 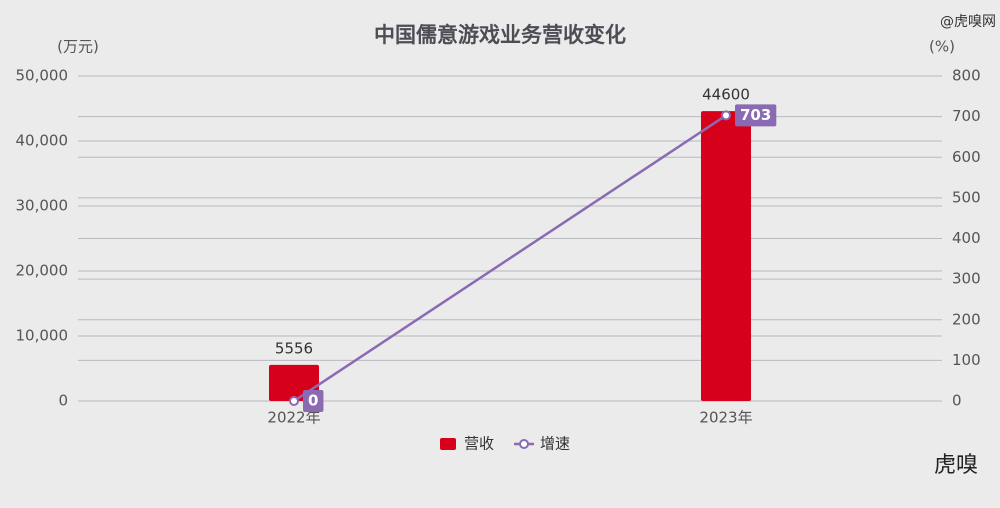 What do you see at coordinates (966, 197) in the screenshot?
I see `y2-tick-label: 500` at bounding box center [966, 197].